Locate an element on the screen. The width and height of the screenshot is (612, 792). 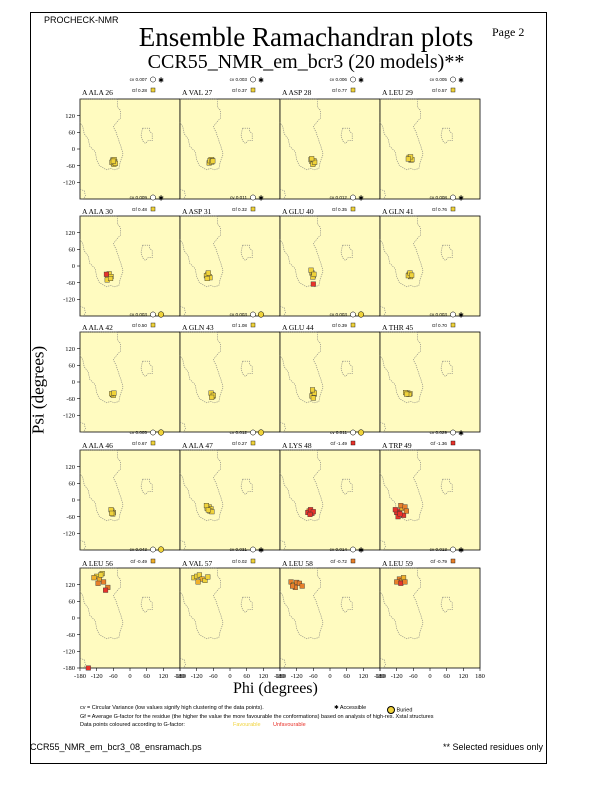
ramachandran-panel: cv 0.009 Gf 0.48 ✱ A ALA 30 120 60 0 -60 -120 is located at coordinates (122, 256).